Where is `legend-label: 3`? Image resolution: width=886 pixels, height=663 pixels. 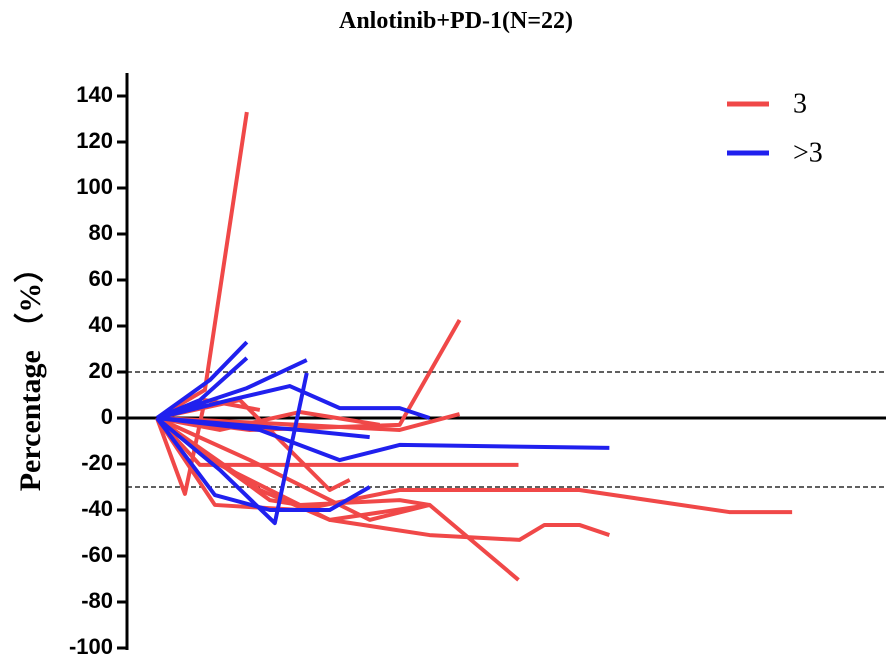 legend-label: 3 is located at coordinates (800, 103).